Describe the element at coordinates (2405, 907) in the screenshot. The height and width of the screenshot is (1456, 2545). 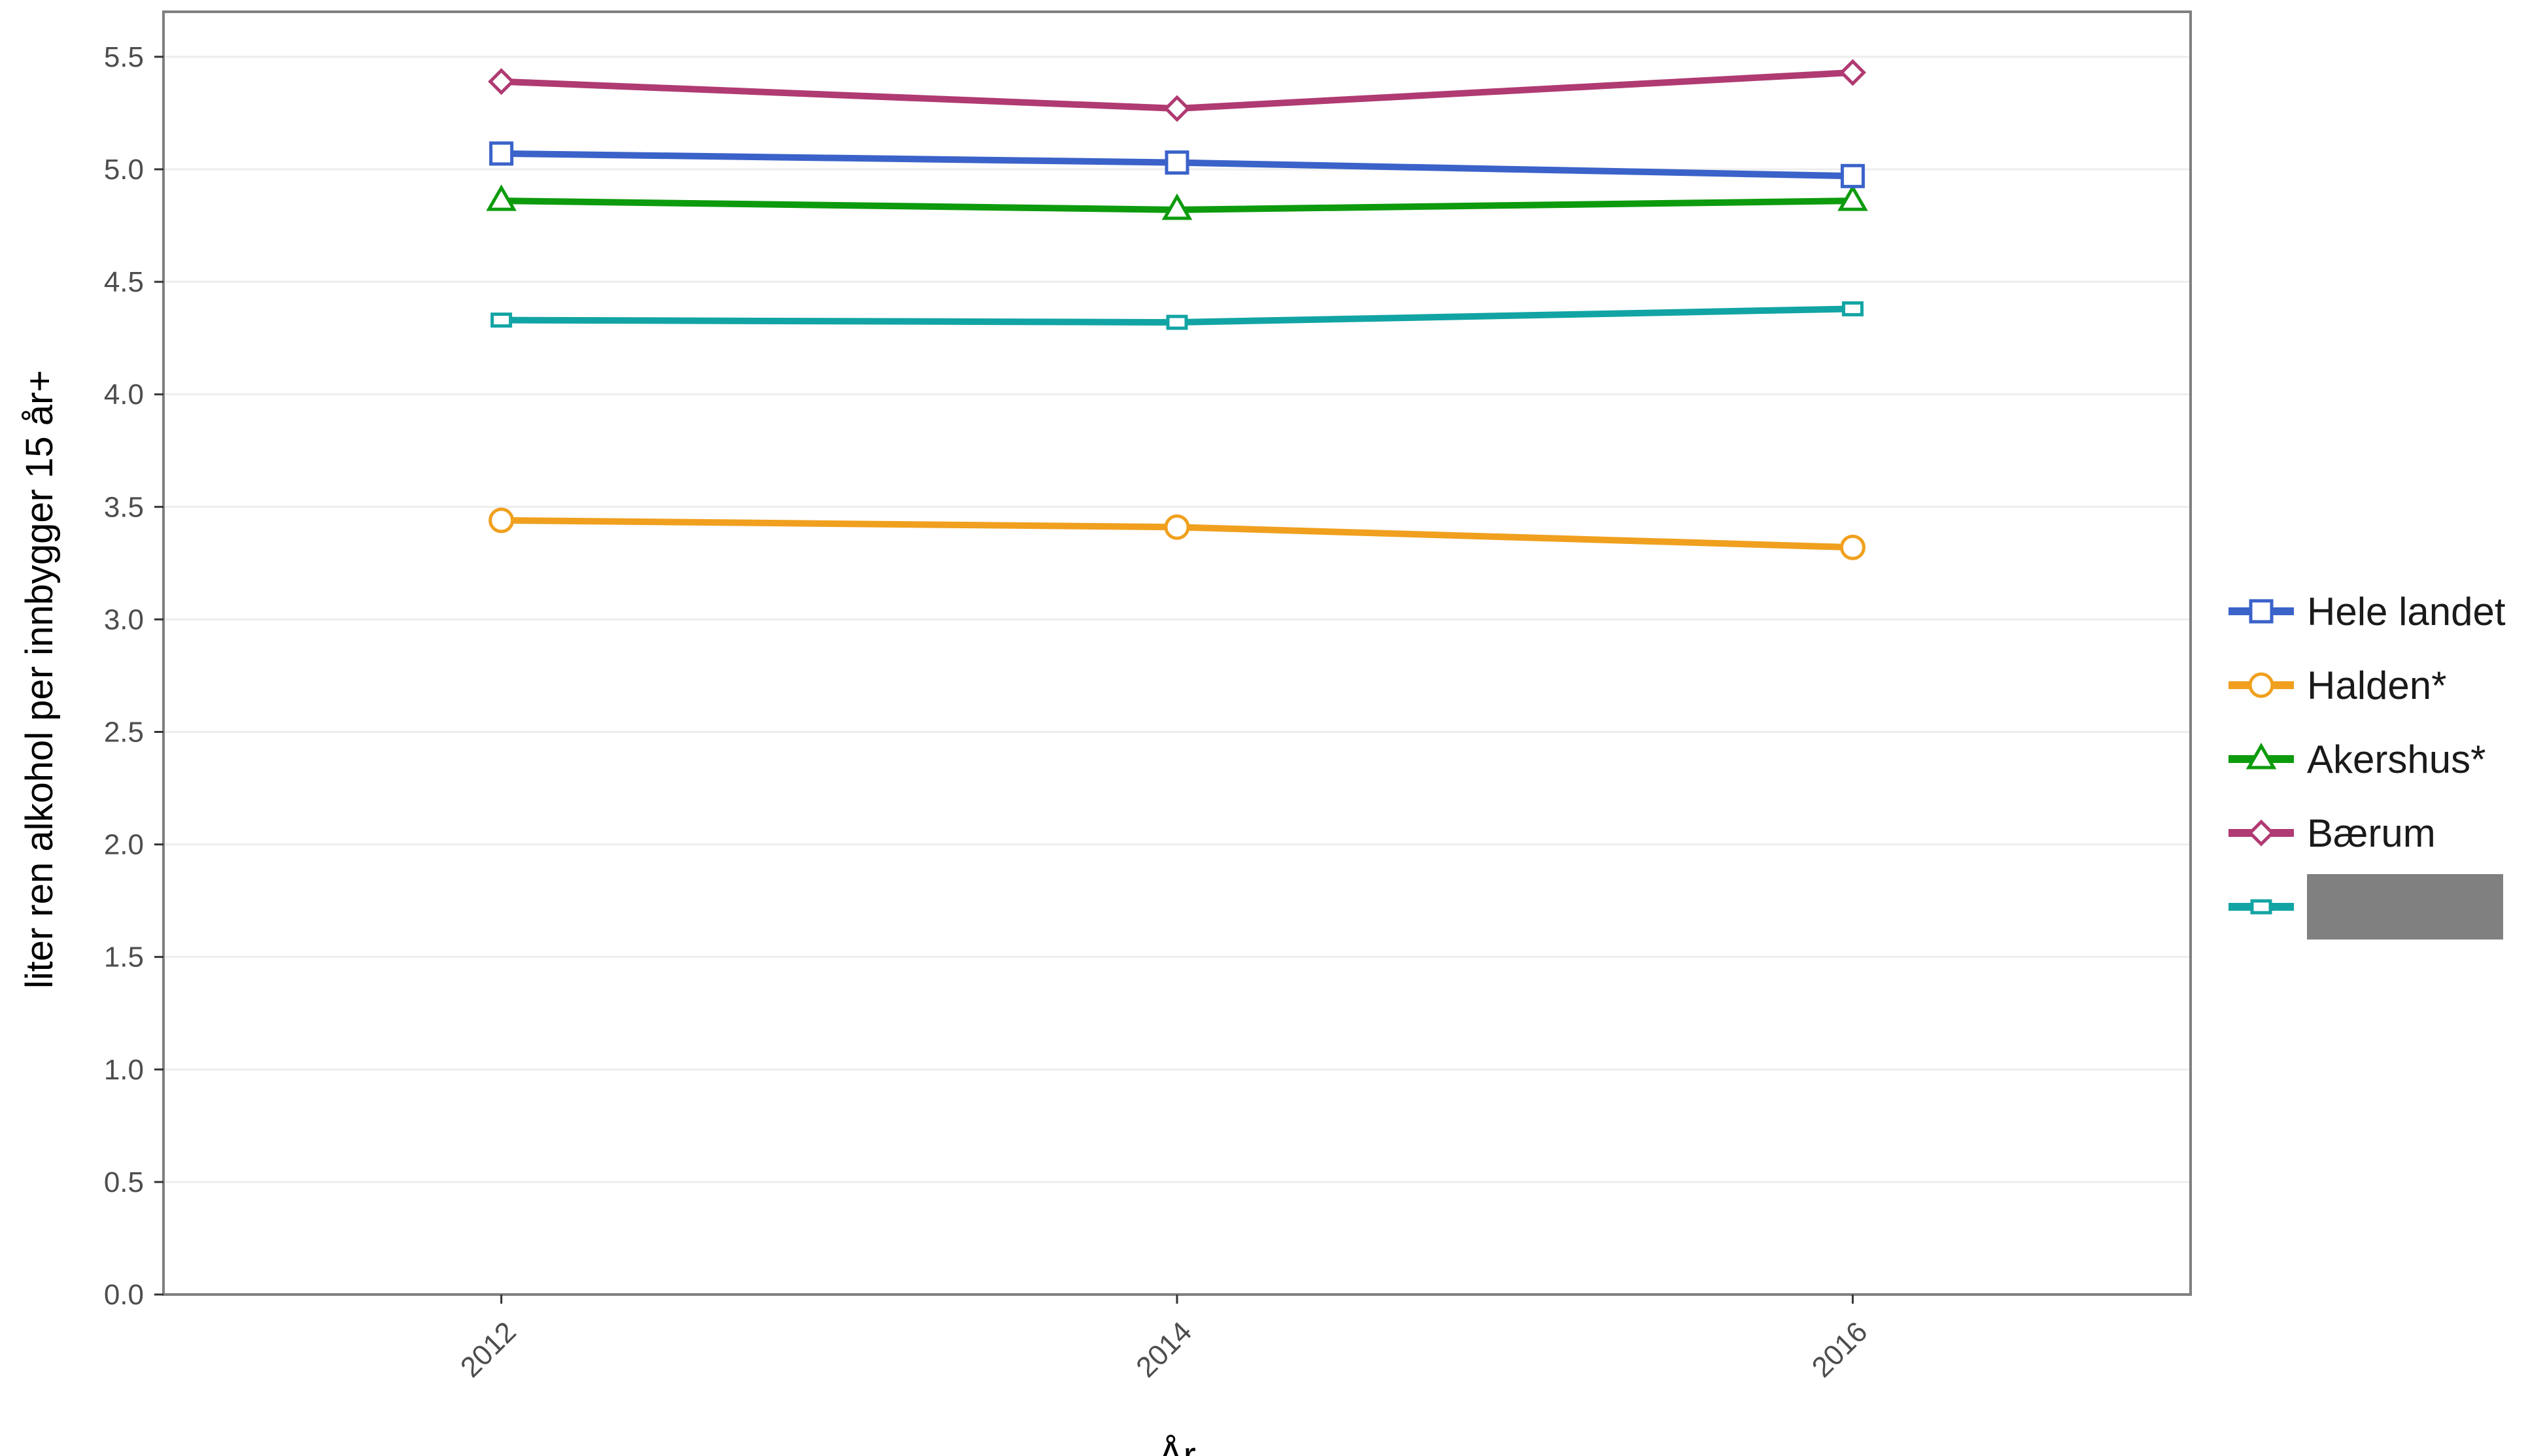
I see `legend-redaction-box` at that location.